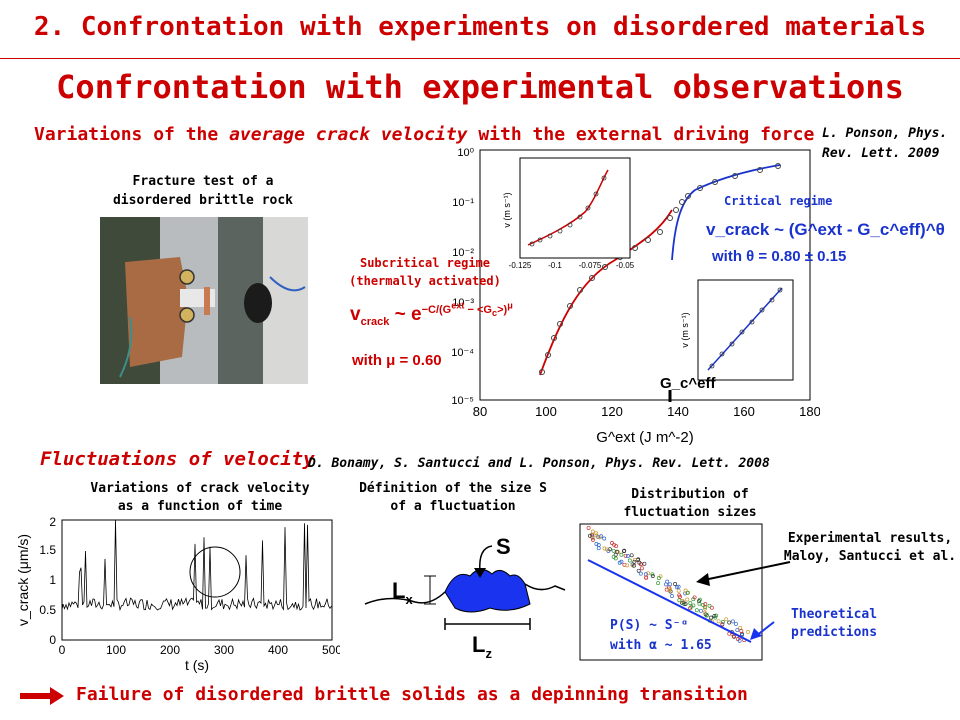  What do you see at coordinates (47, 610) in the screenshot?
I see `tp-ytick-1: 0.5` at bounding box center [47, 610].